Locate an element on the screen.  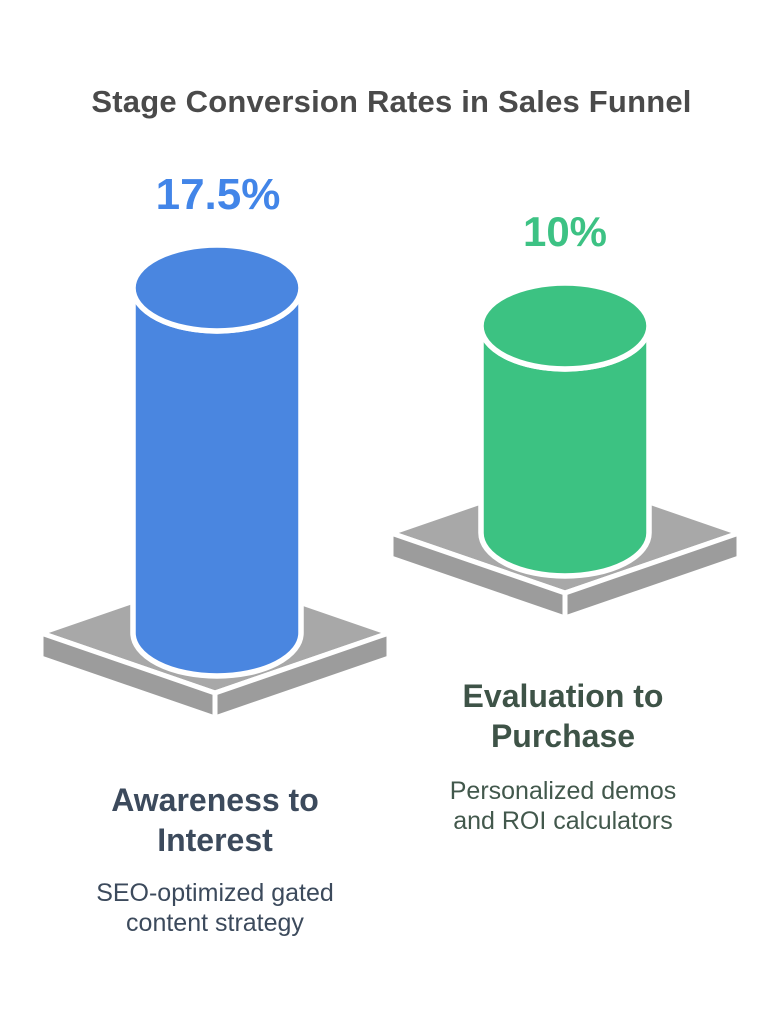
stage-1-cylinder-top is located at coordinates (217, 288).